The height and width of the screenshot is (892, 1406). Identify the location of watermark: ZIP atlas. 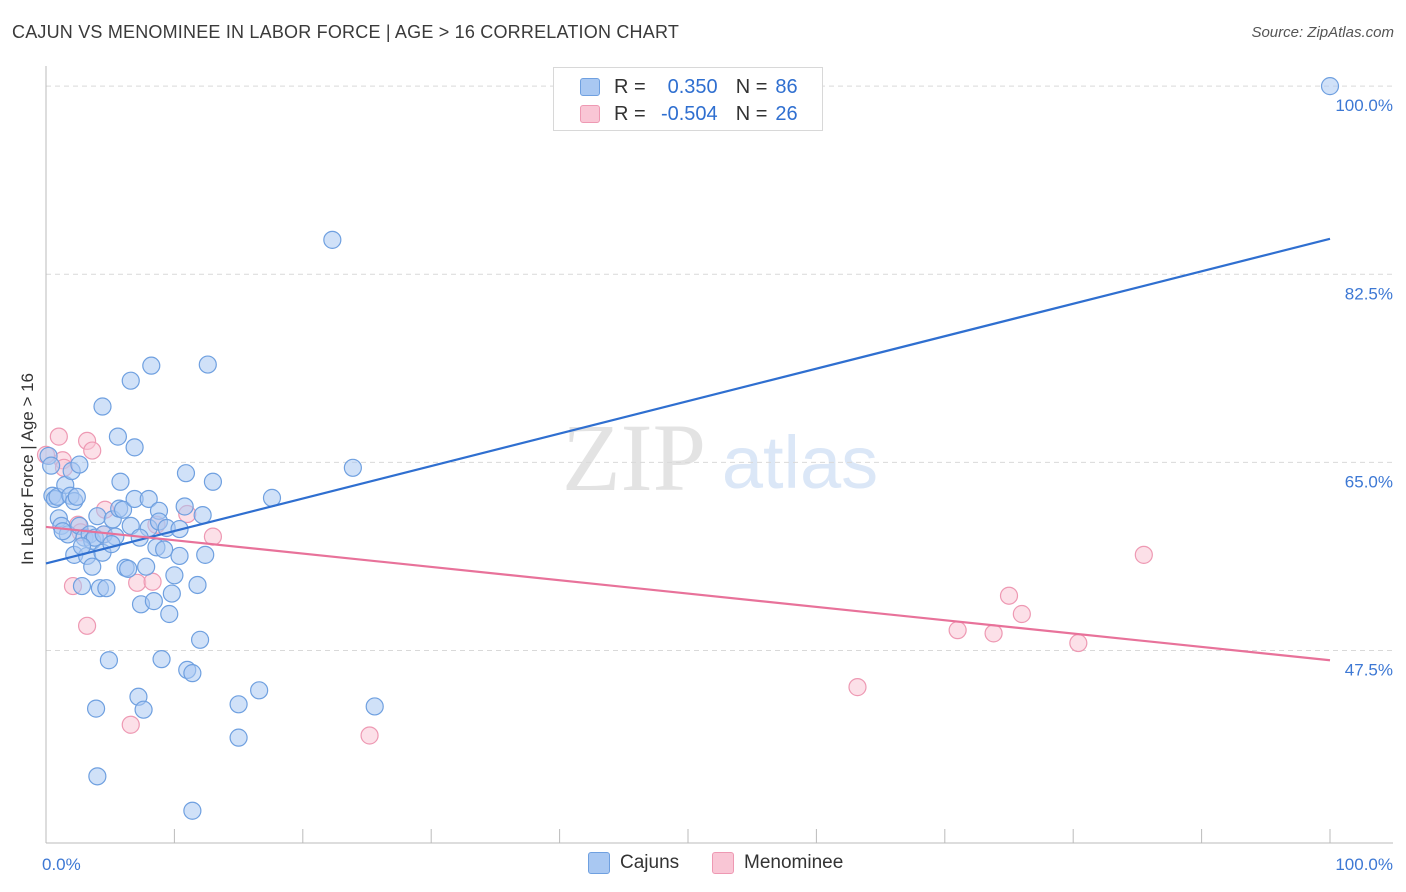
(720, 457).